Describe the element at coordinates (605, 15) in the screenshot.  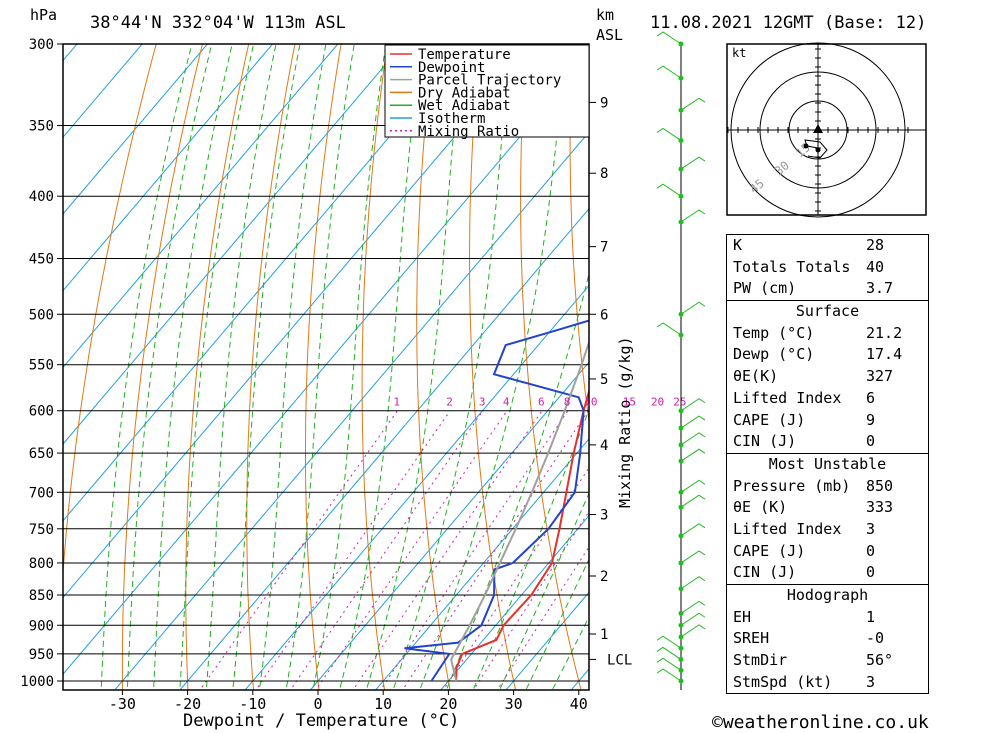
I see `km-label: km` at that location.